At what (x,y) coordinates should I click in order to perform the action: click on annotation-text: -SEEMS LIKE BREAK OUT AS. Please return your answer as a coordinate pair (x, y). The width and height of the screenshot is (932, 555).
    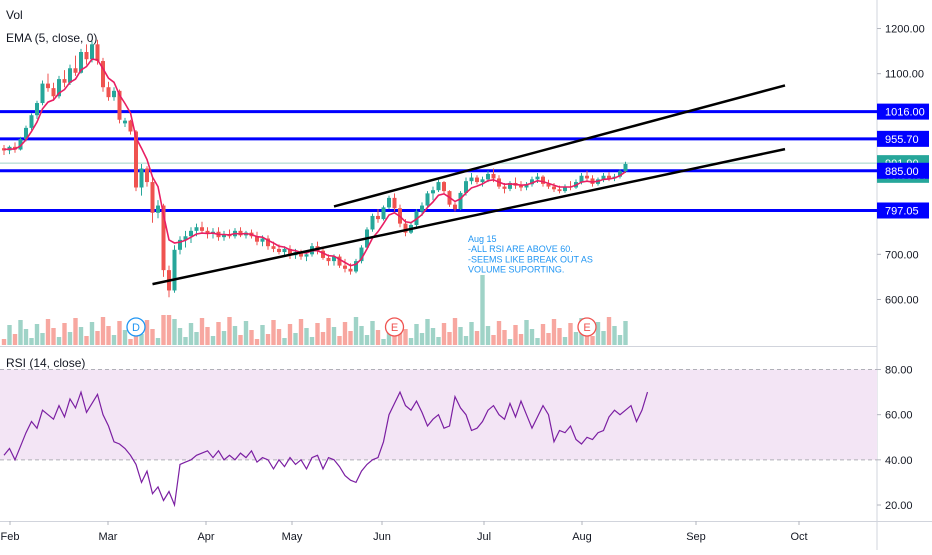
    Looking at the image, I should click on (530, 259).